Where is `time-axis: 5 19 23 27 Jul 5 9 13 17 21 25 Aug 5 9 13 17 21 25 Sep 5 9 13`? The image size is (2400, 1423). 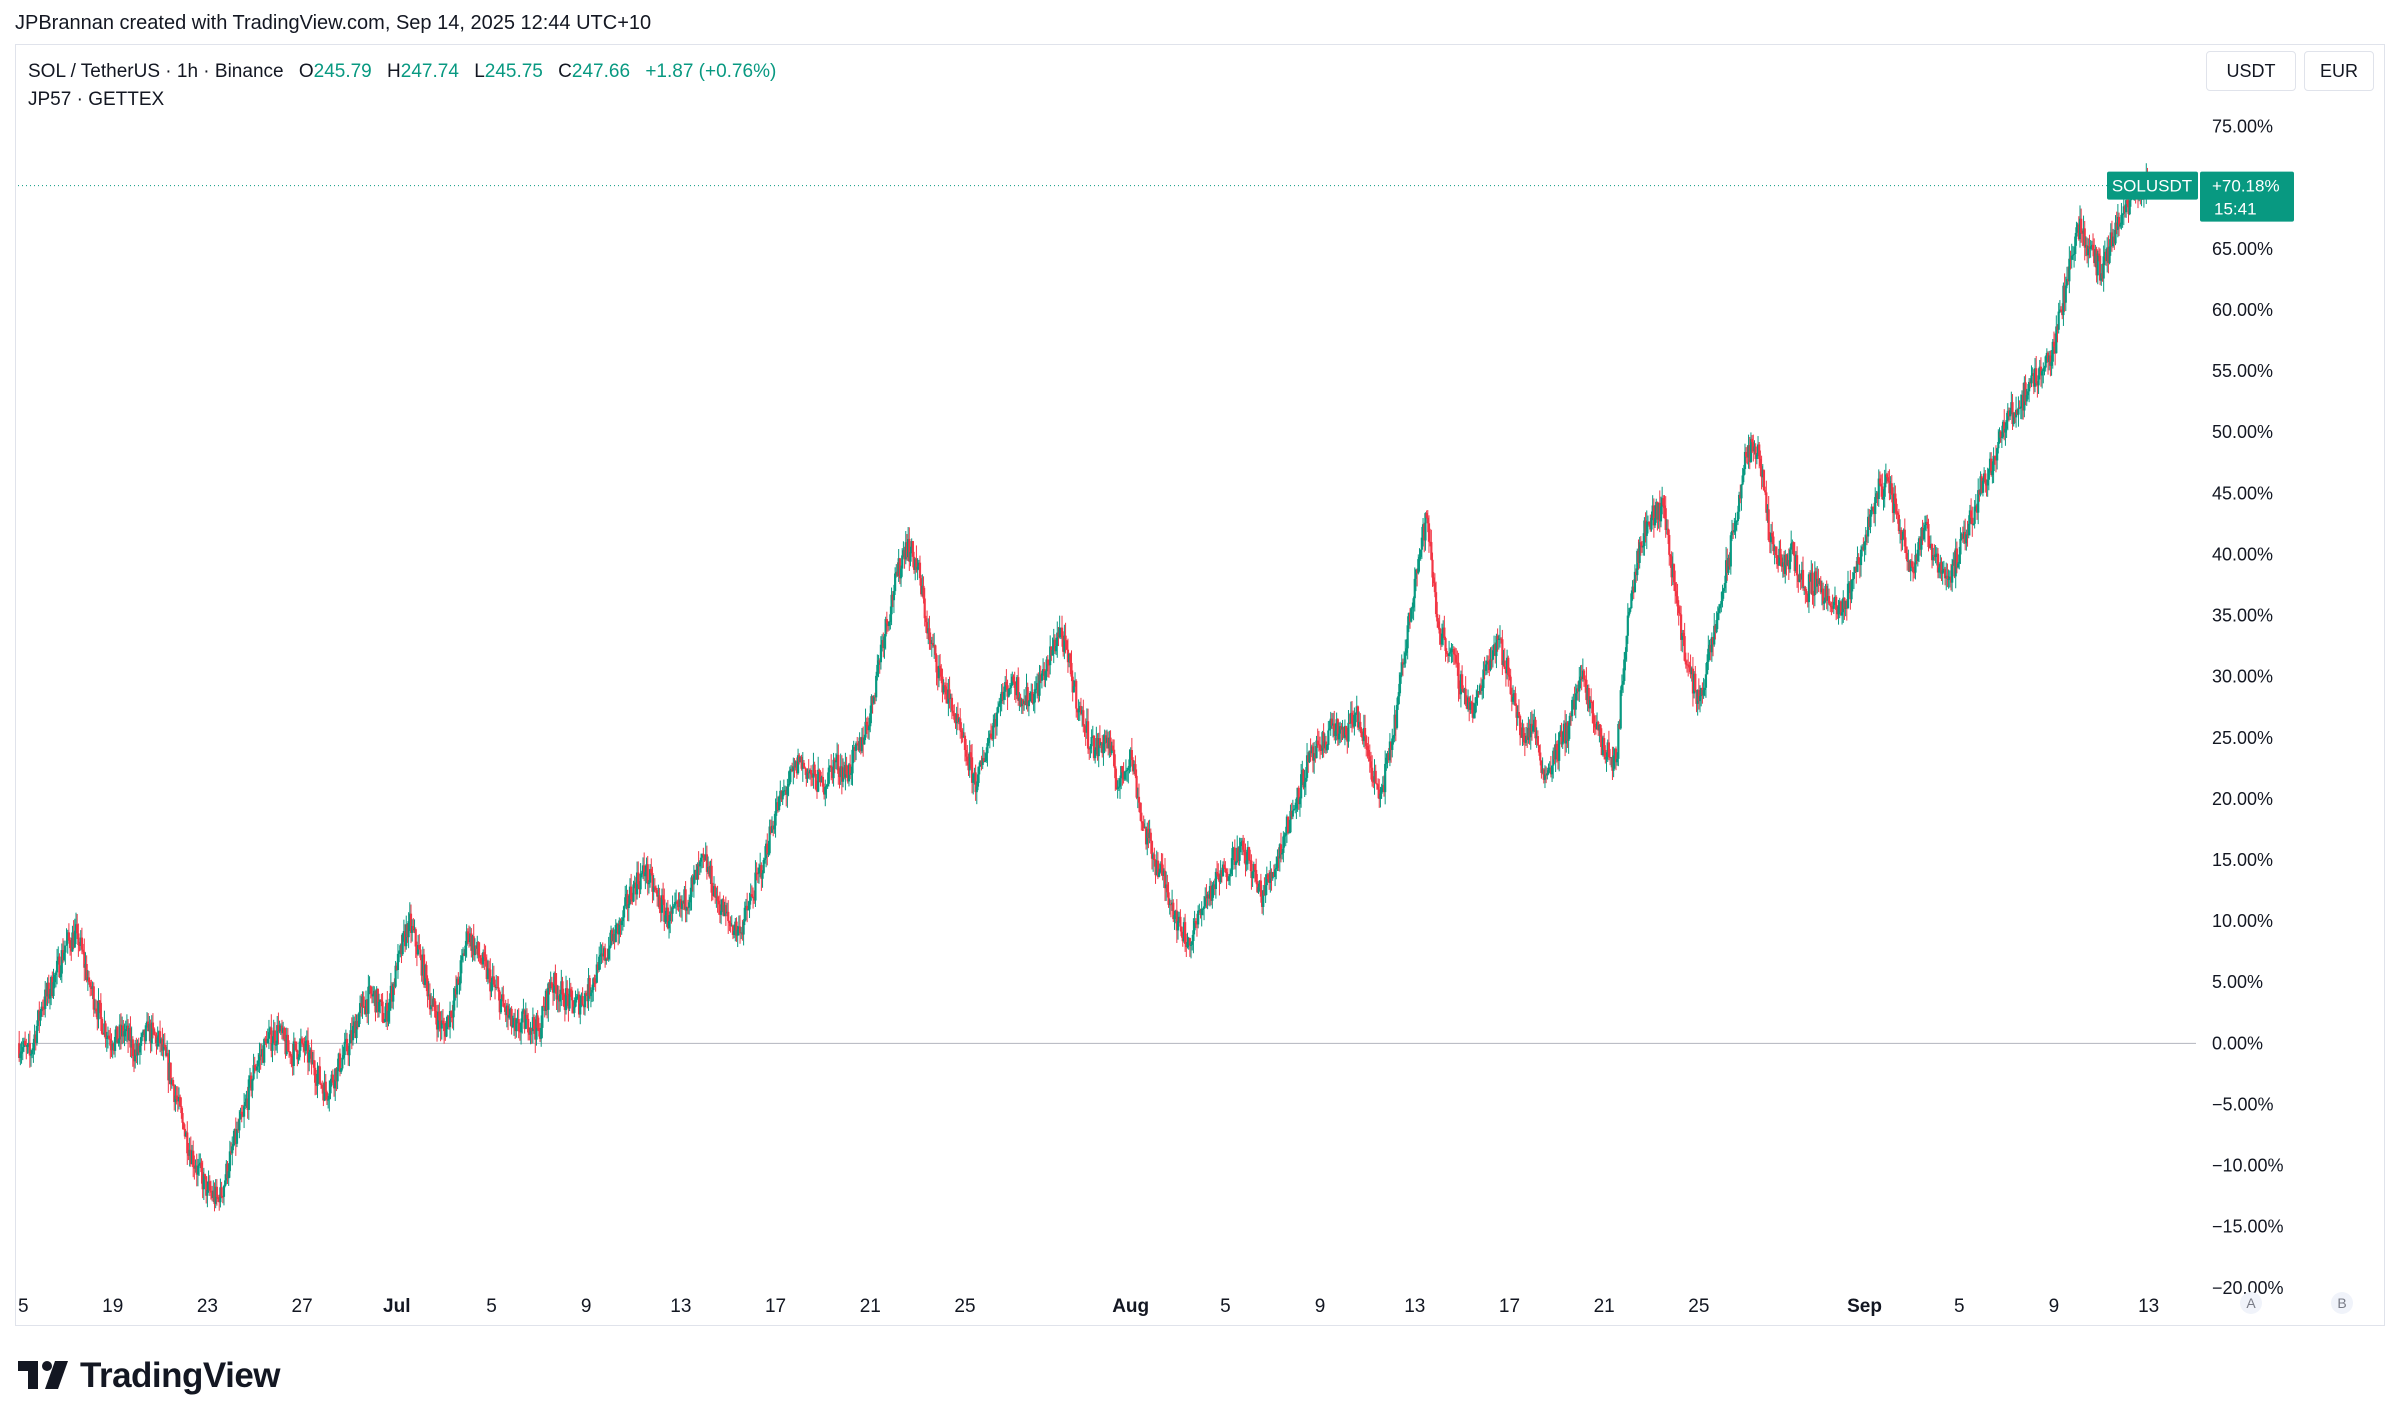 time-axis: 5 19 23 27 Jul 5 9 13 17 21 25 Aug 5 9 13 17 21 25 Sep 5 9 13 is located at coordinates (1088, 1306).